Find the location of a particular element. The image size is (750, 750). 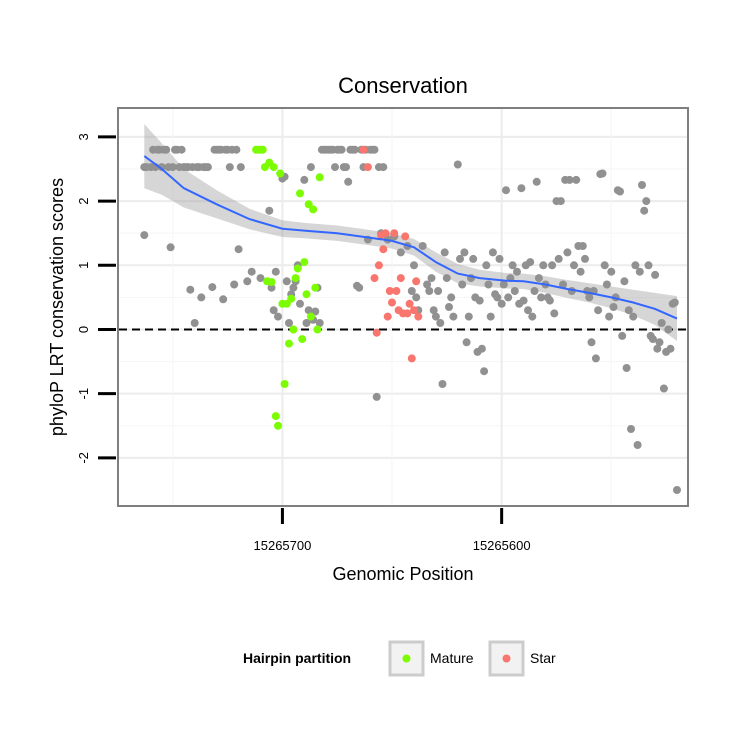

legend-label-star: Star is located at coordinates (543, 658).